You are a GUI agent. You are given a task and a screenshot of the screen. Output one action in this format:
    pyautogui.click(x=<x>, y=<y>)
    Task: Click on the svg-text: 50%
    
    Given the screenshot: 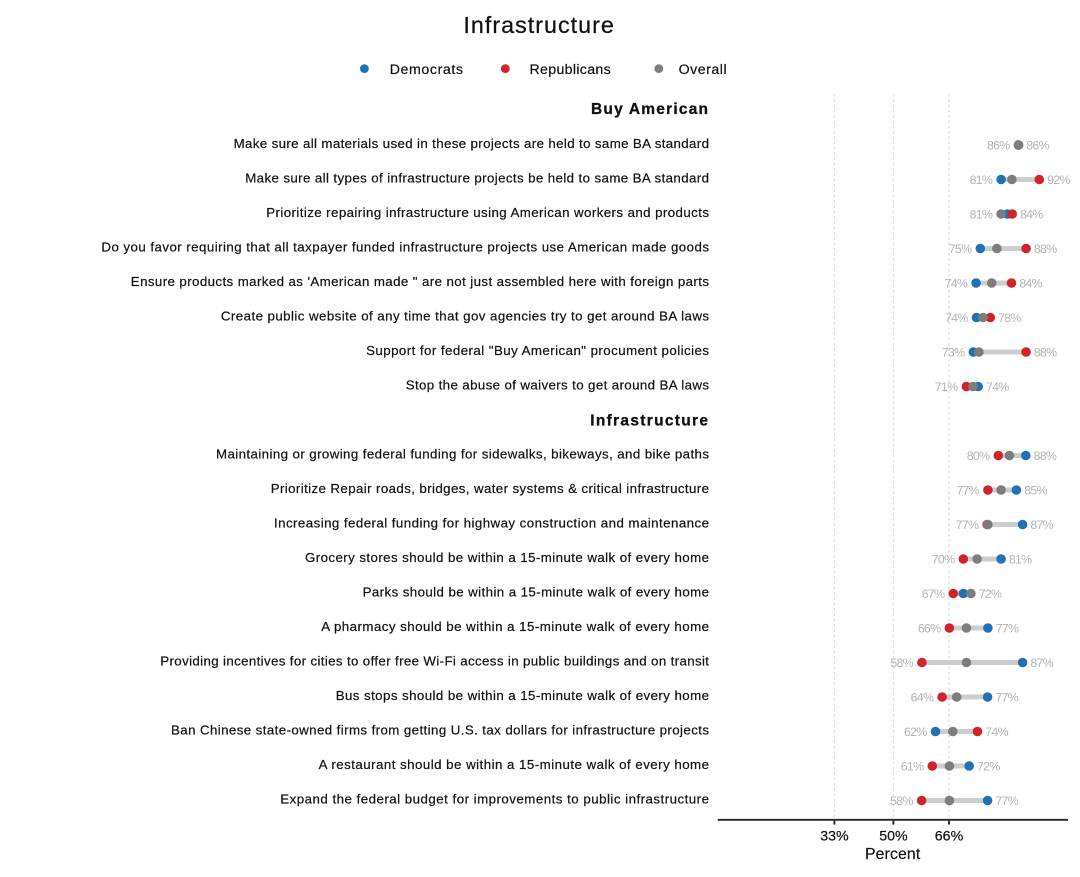 What is the action you would take?
    pyautogui.click(x=893, y=837)
    